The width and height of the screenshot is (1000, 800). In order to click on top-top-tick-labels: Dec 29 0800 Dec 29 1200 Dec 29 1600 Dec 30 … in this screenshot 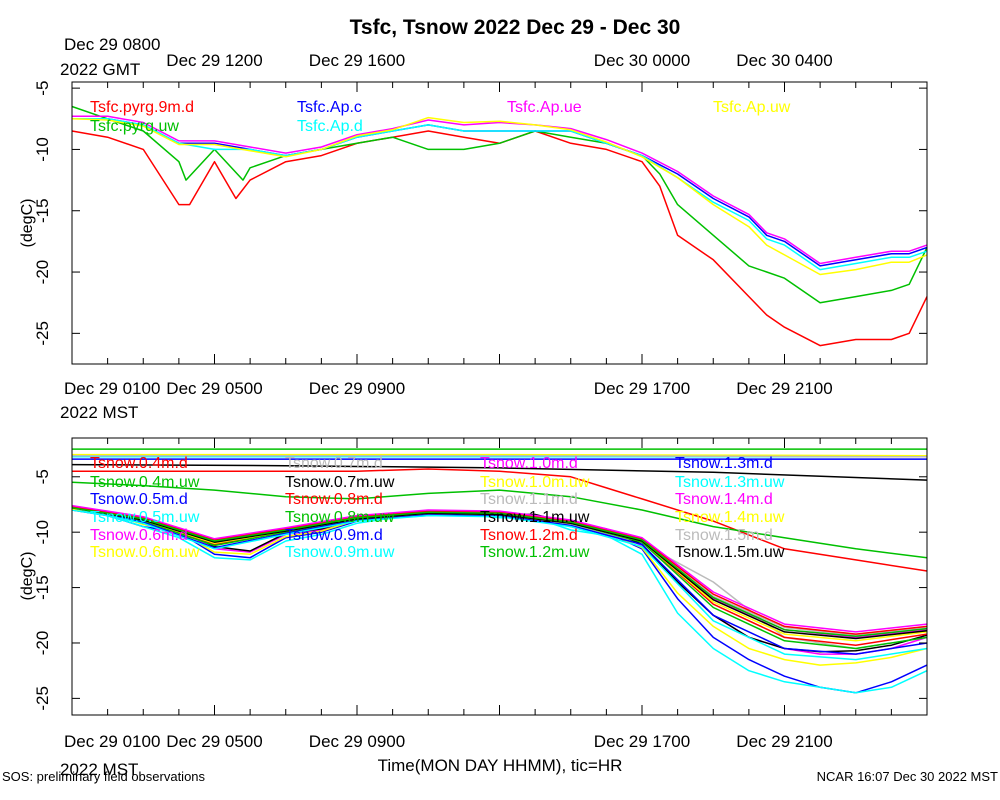, I will do `click(448, 52)`.